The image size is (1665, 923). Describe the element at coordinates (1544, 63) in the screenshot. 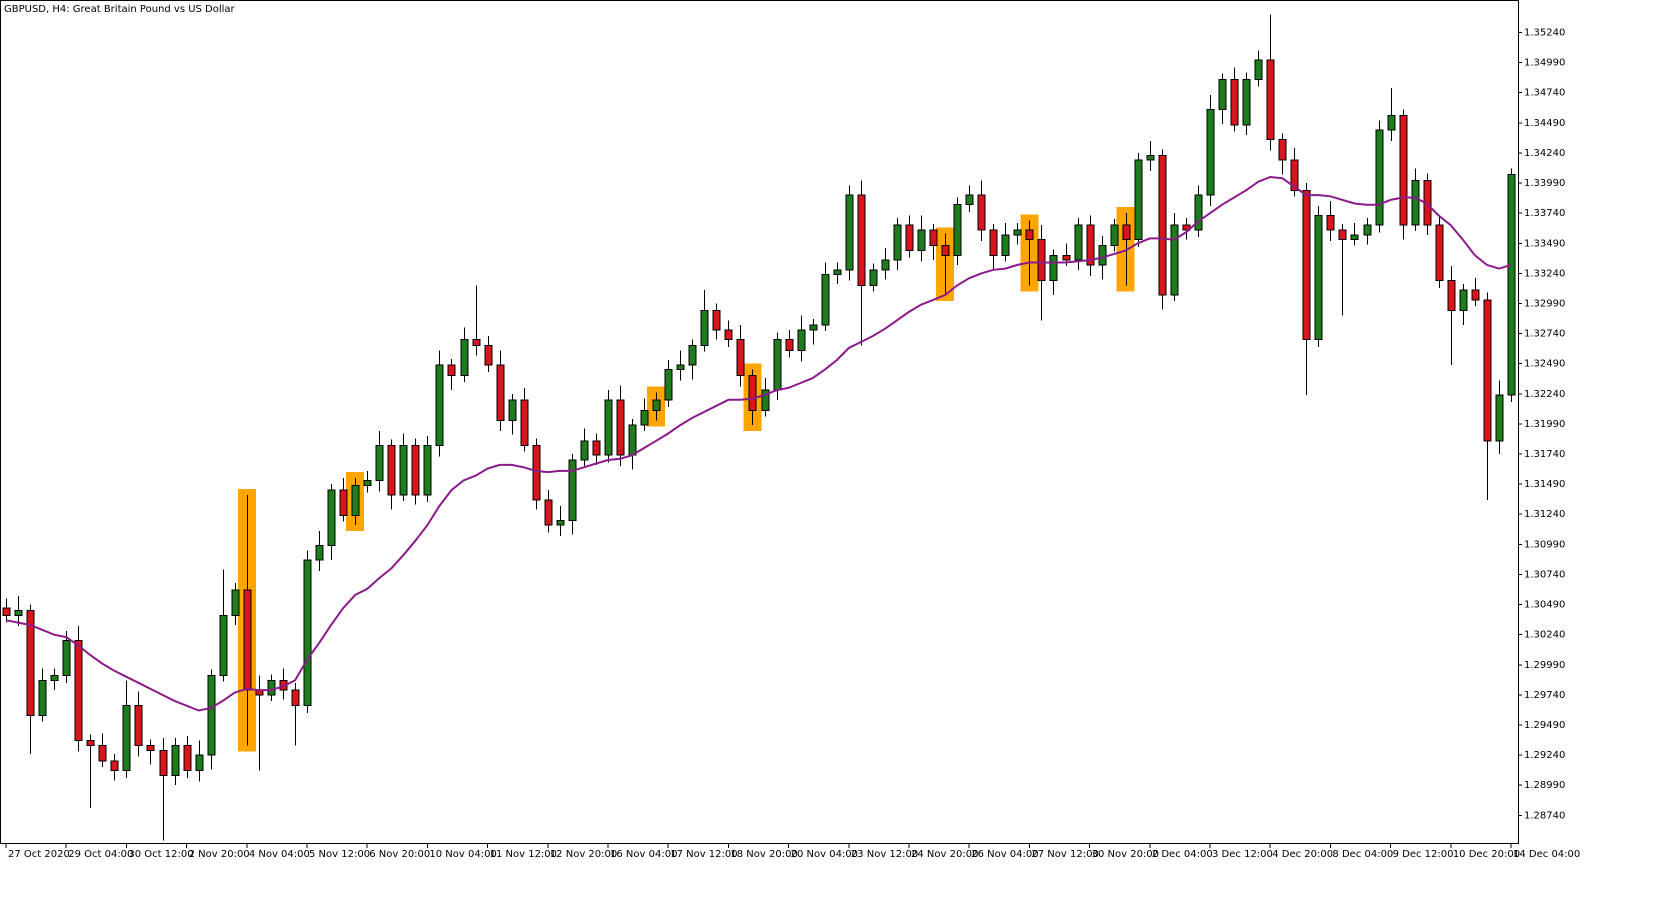

I see `y-tick-label: 1.34990` at that location.